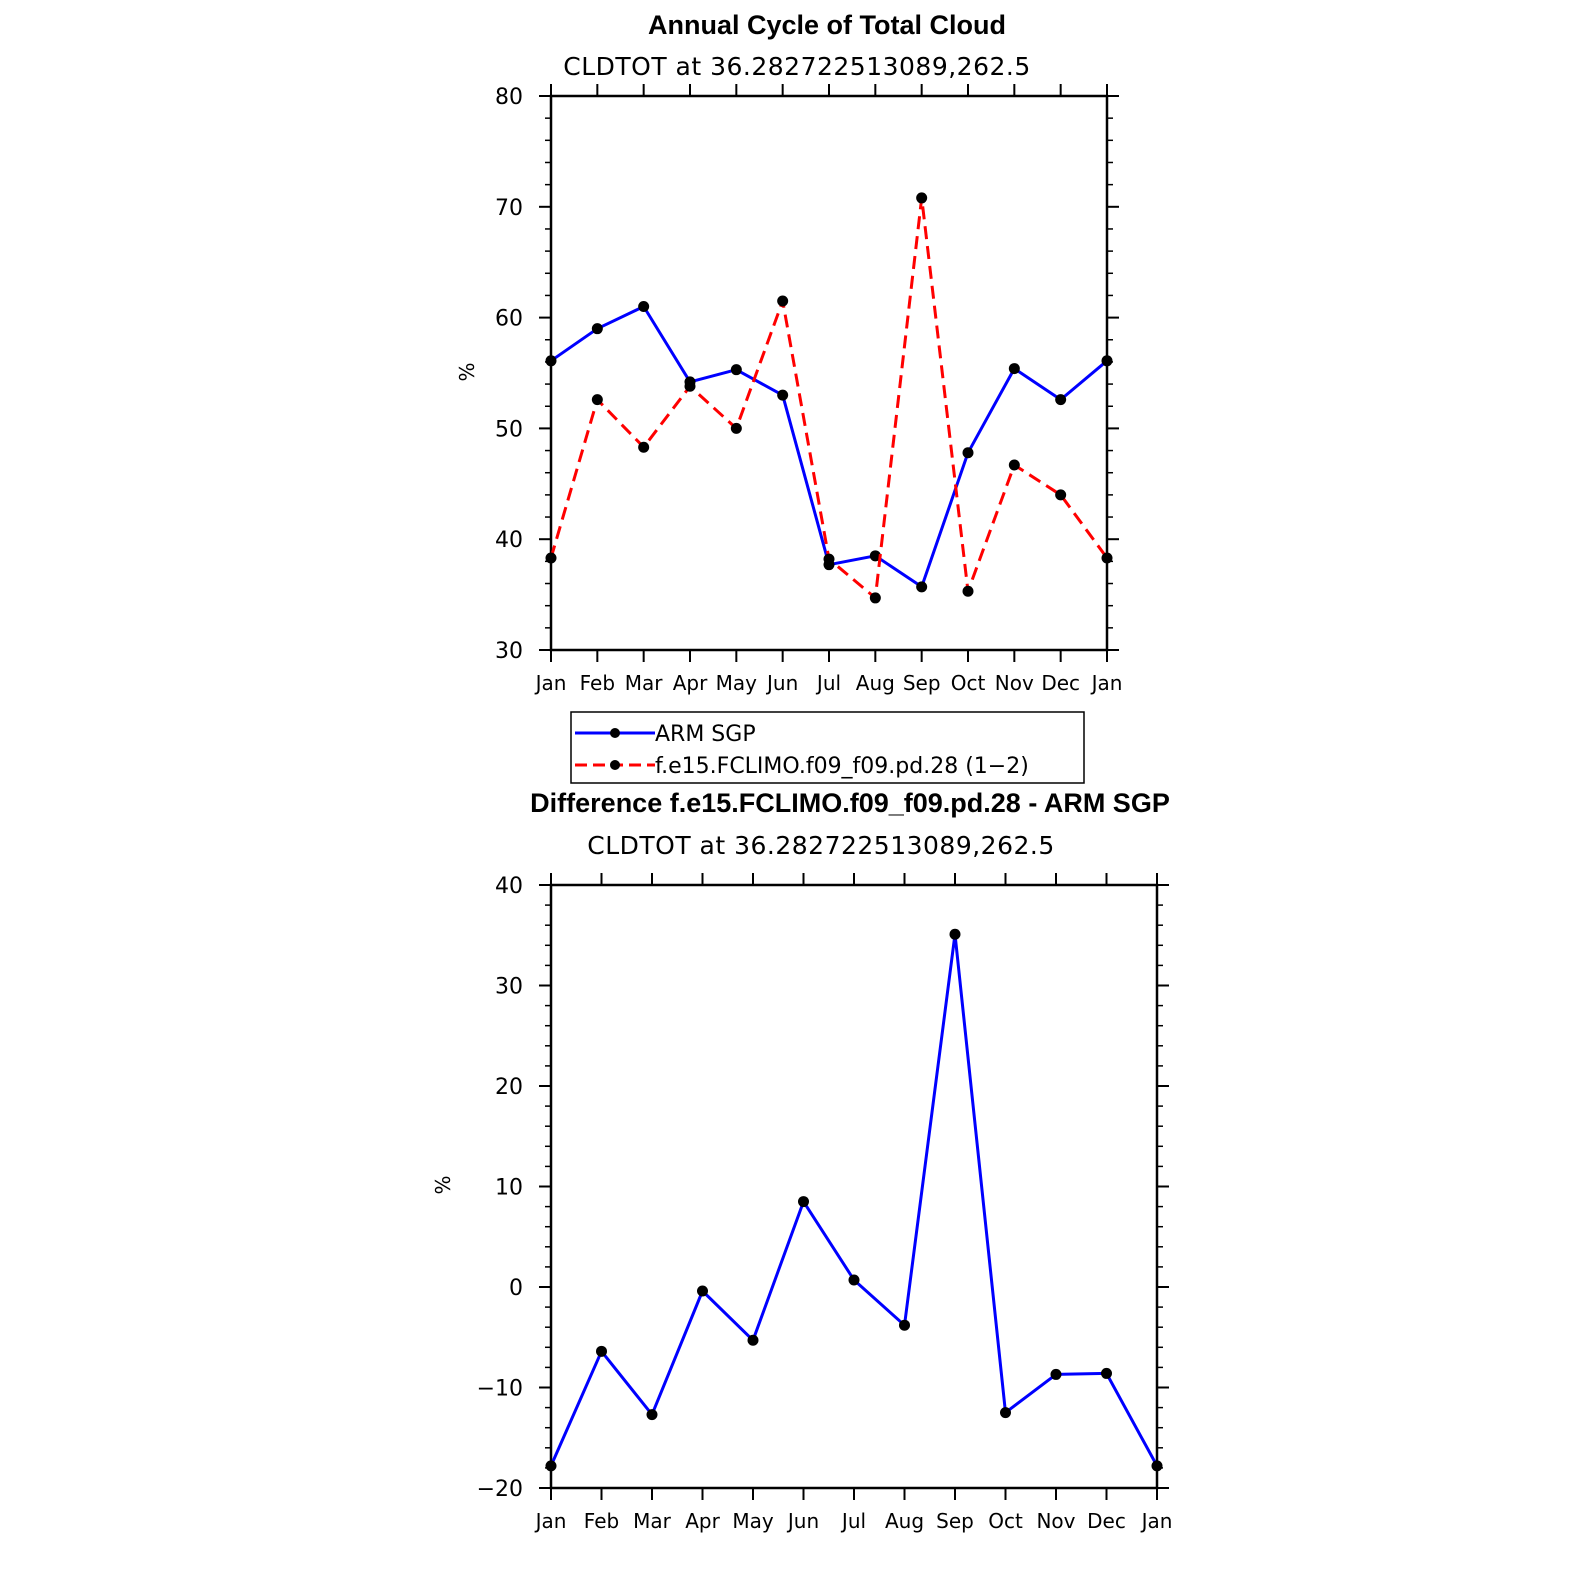  I want to click on chart2-plot-frame, so click(854, 1186).